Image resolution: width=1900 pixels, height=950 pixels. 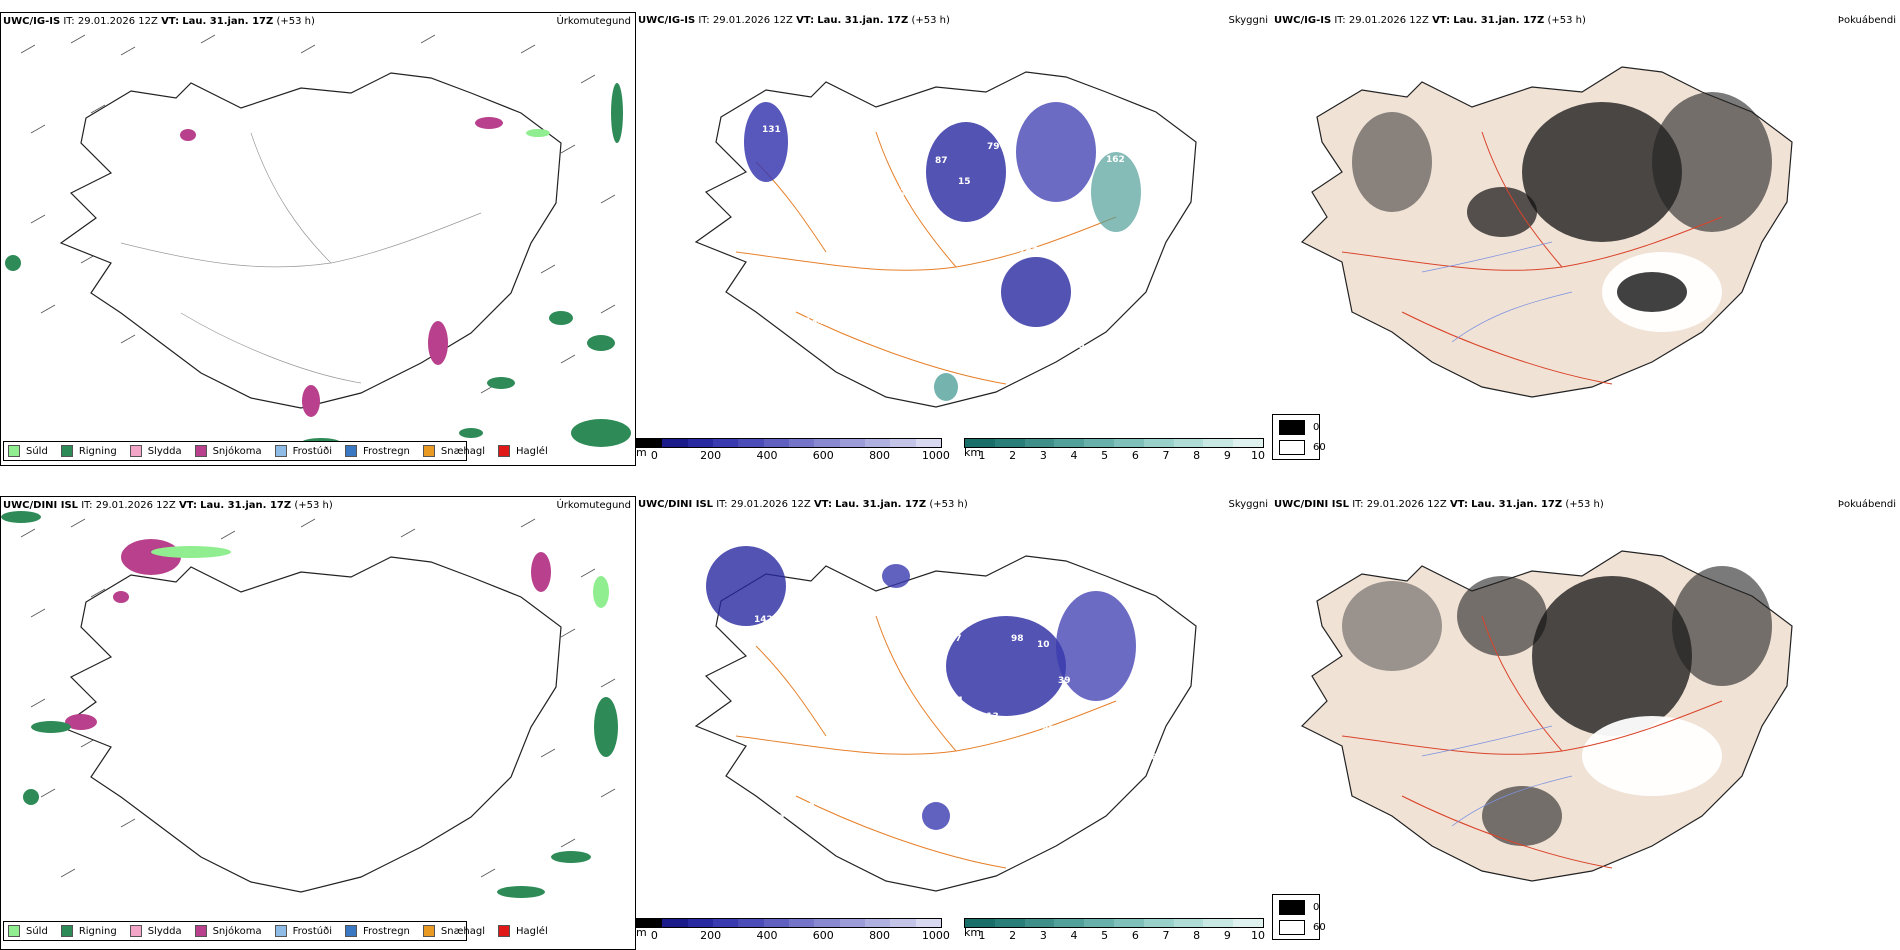 What do you see at coordinates (973, 452) in the screenshot?
I see `colorbar-unit: km` at bounding box center [973, 452].